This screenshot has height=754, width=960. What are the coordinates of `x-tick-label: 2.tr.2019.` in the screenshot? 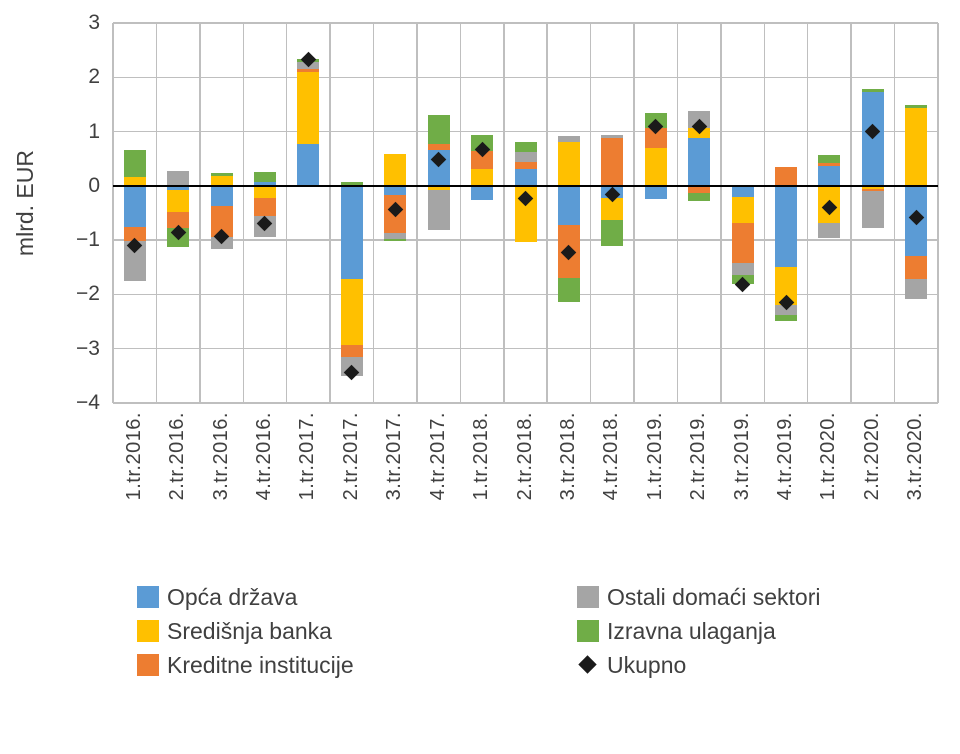 It's located at (698, 456).